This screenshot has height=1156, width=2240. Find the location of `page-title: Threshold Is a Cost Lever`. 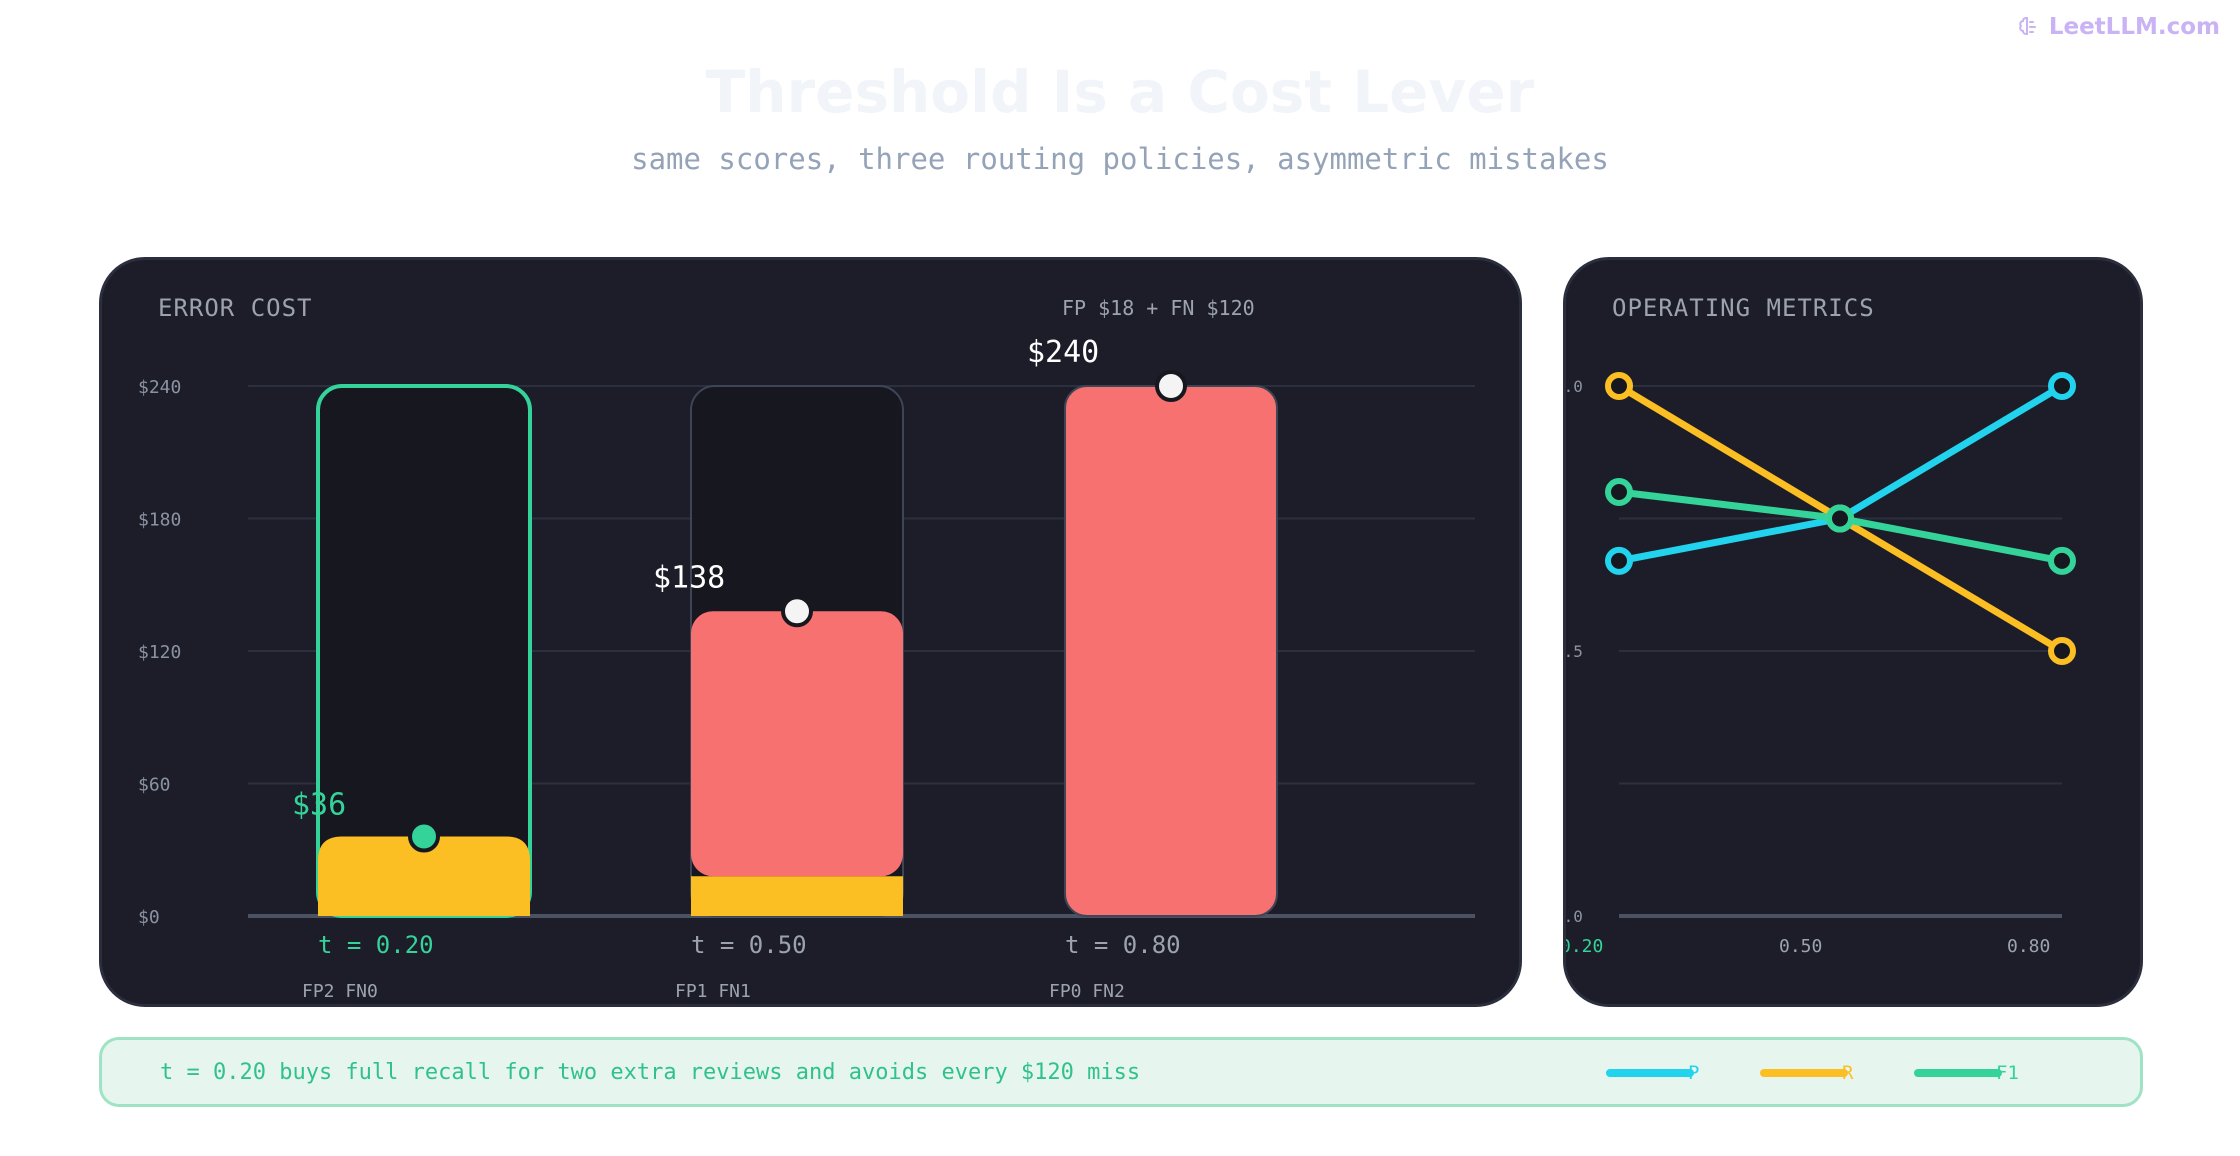

page-title: Threshold Is a Cost Lever is located at coordinates (1120, 92).